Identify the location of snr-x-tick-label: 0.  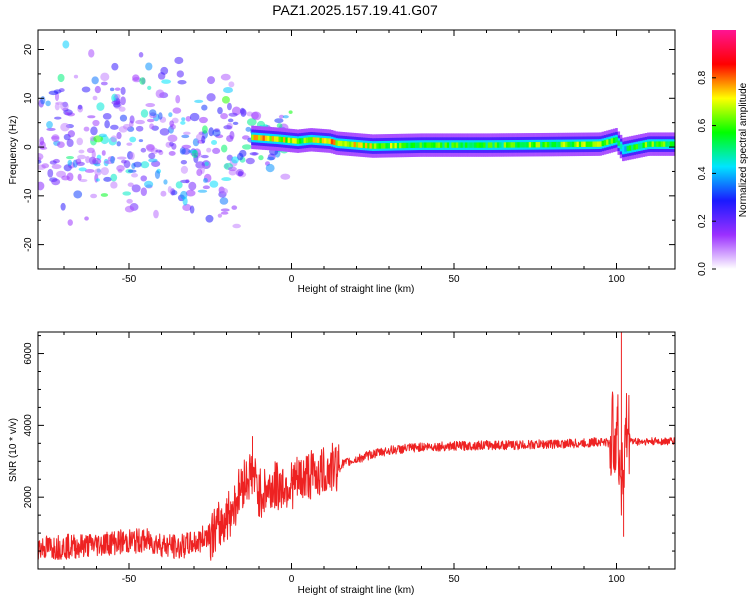
(292, 579).